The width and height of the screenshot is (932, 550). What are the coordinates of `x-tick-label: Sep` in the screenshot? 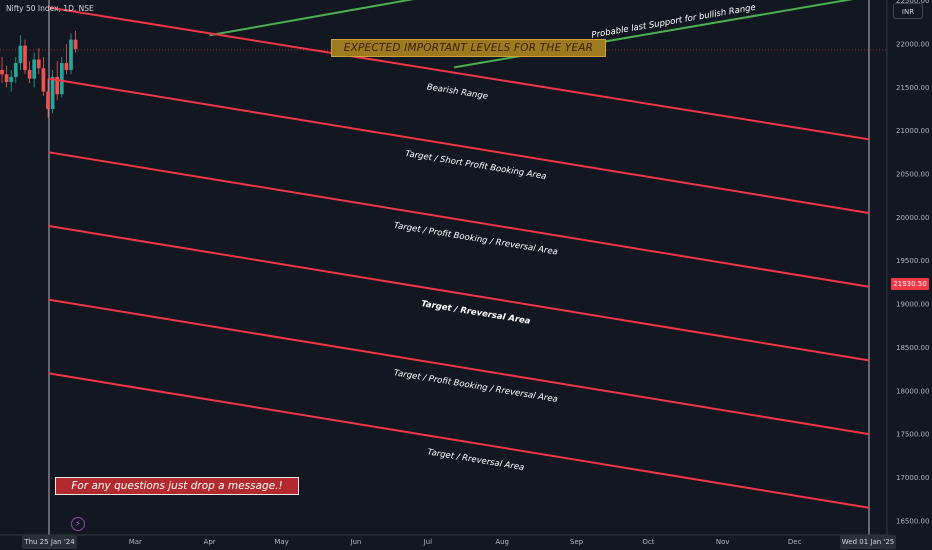 It's located at (577, 542).